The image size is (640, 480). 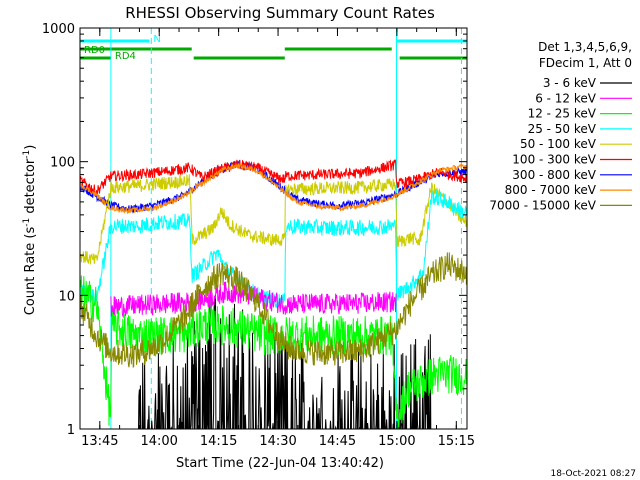 What do you see at coordinates (94, 50) in the screenshot?
I see `flag-label: RD0` at bounding box center [94, 50].